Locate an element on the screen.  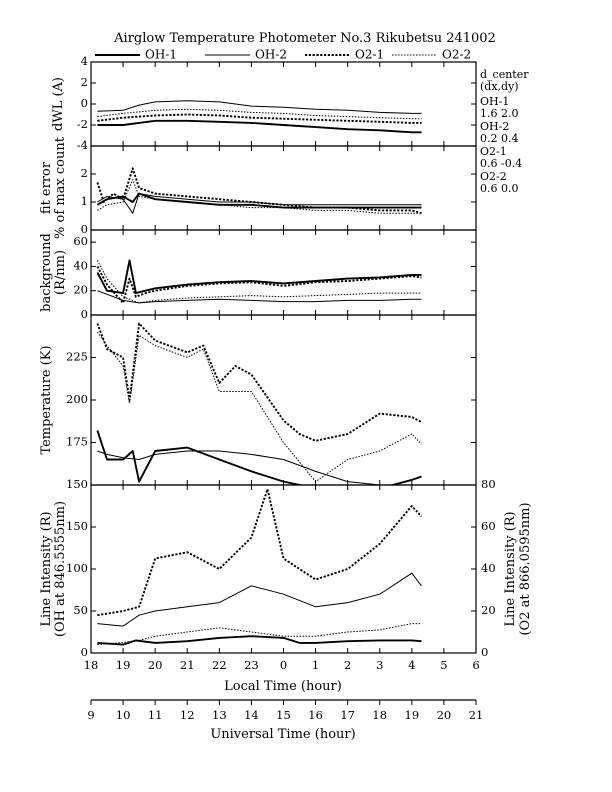
y-tick-label: 200 is located at coordinates (77, 399).